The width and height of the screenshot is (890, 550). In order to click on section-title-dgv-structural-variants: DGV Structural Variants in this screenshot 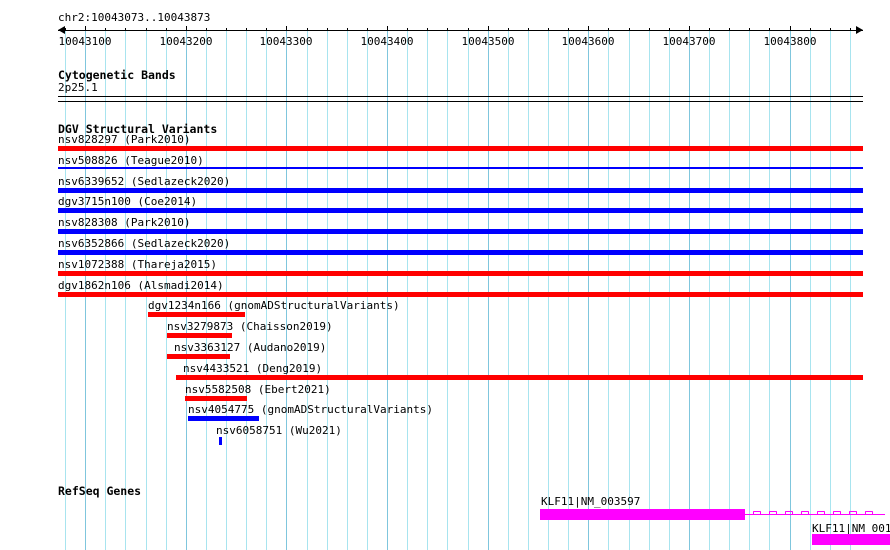, I will do `click(138, 129)`.